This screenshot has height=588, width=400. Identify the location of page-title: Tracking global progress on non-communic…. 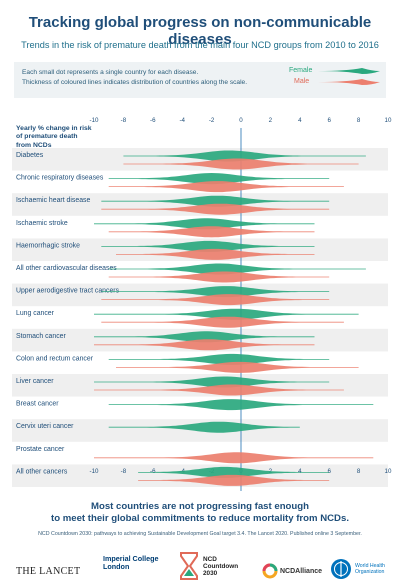
(200, 31).